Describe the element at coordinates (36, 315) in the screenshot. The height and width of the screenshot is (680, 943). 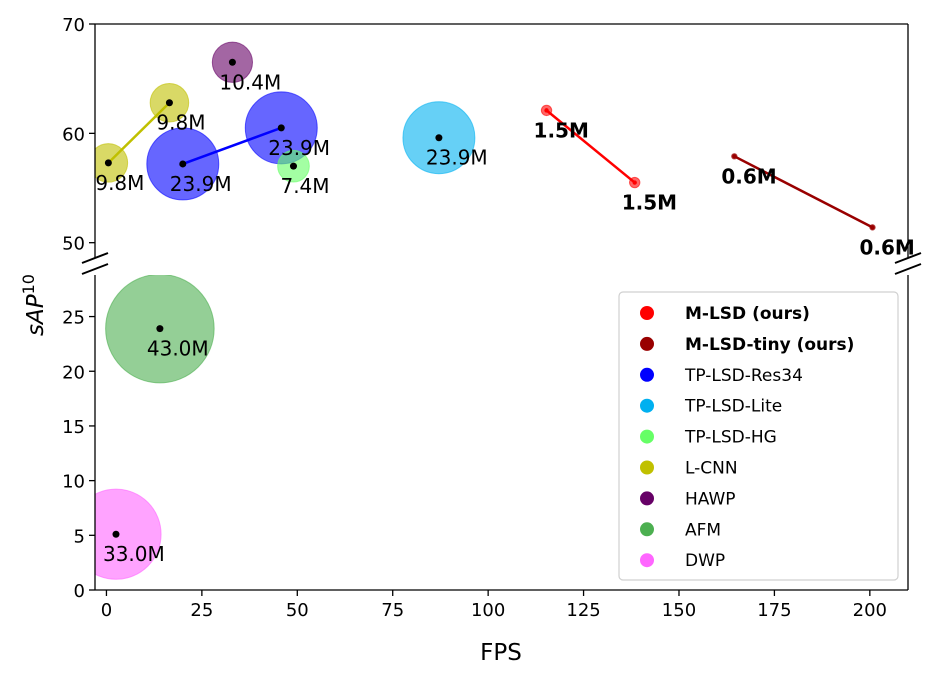
I see `y-axis-label-main: sAP` at that location.